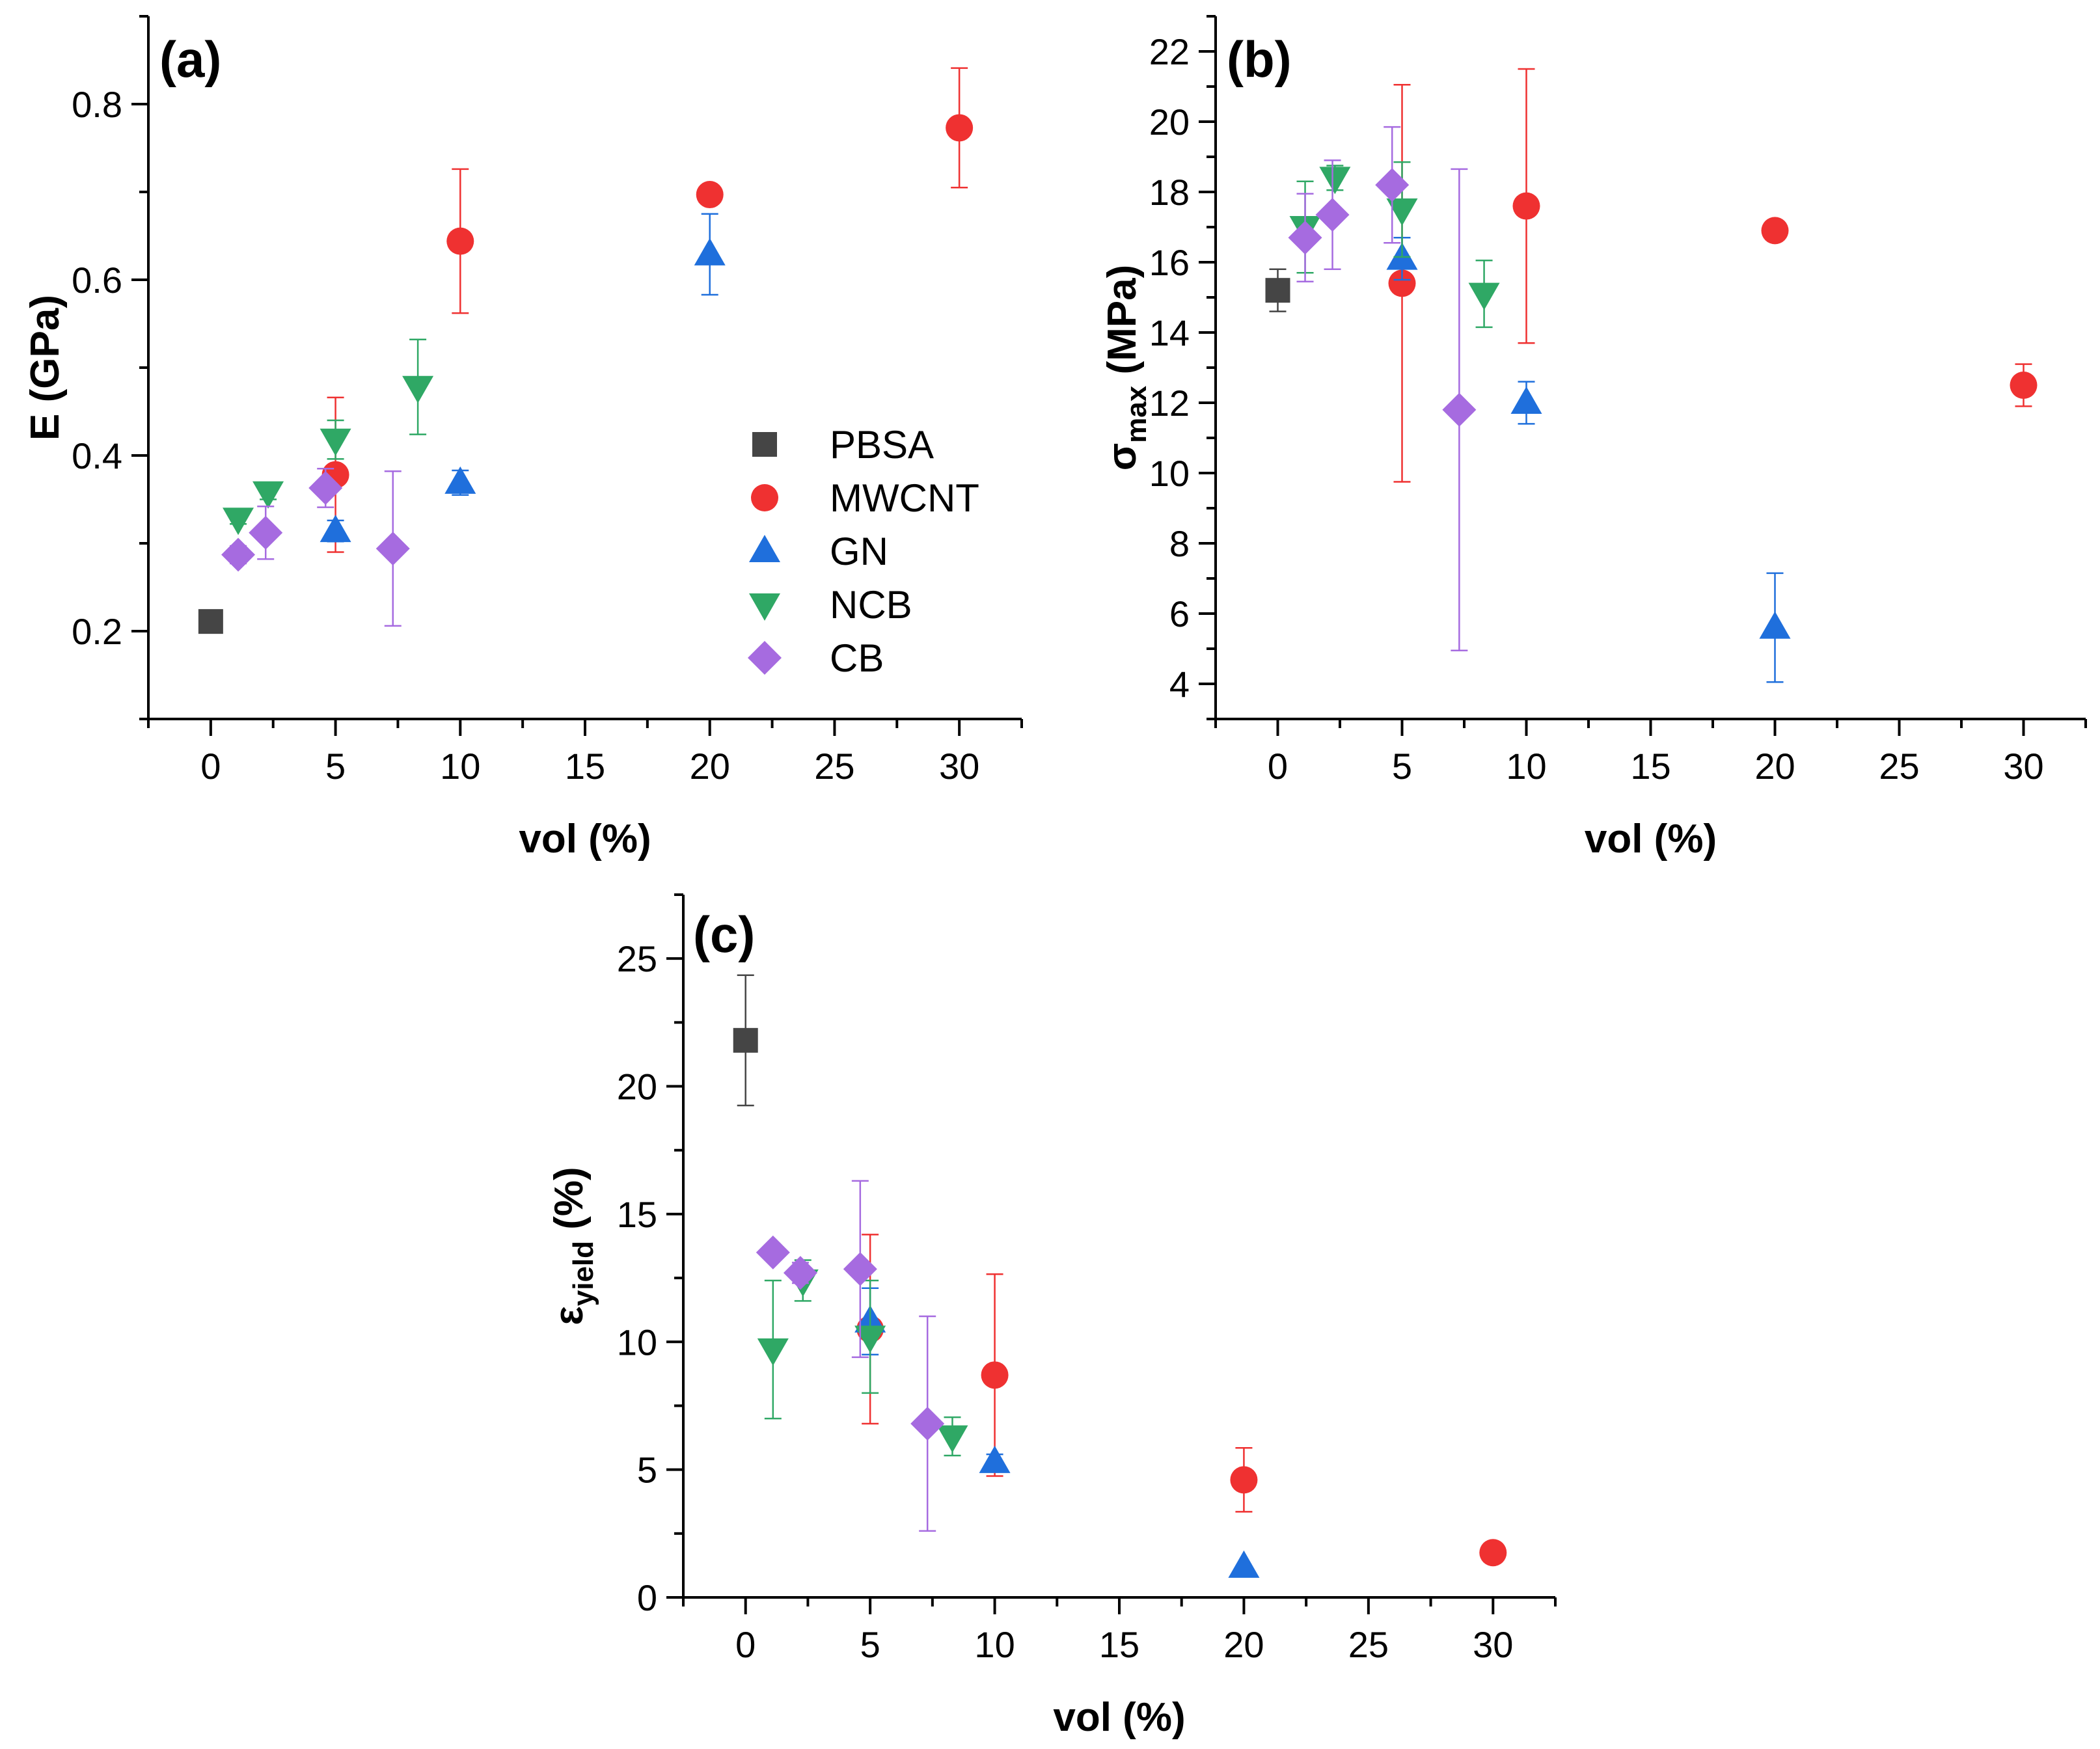  What do you see at coordinates (1169, 332) in the screenshot?
I see `y-tick-label: 14` at bounding box center [1169, 332].